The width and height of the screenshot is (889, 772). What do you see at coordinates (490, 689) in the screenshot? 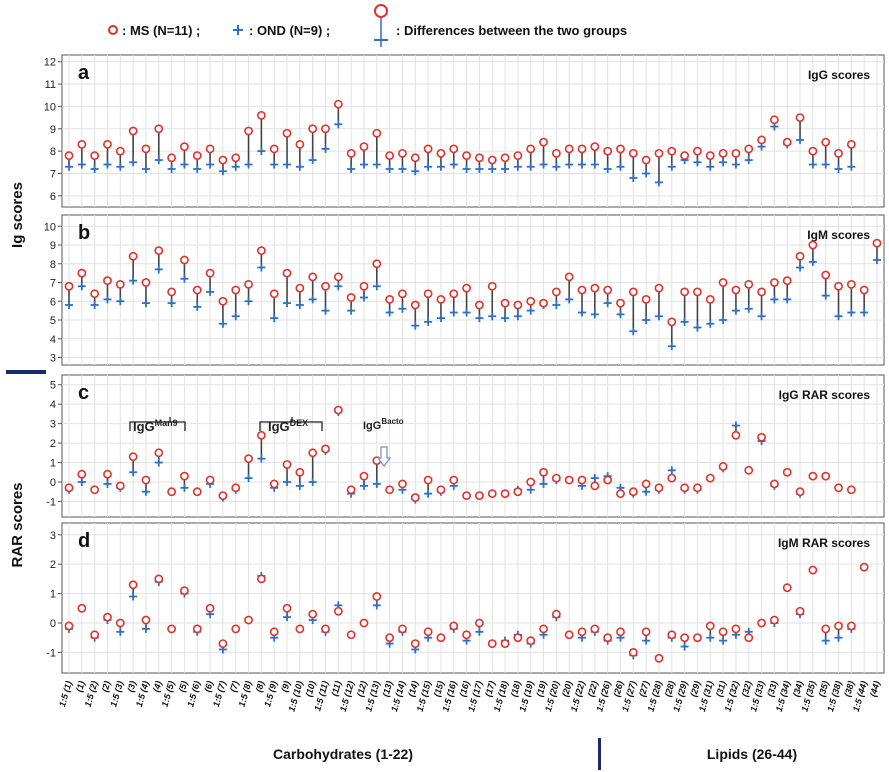
I see `x-tick-label: (17)` at bounding box center [490, 689].